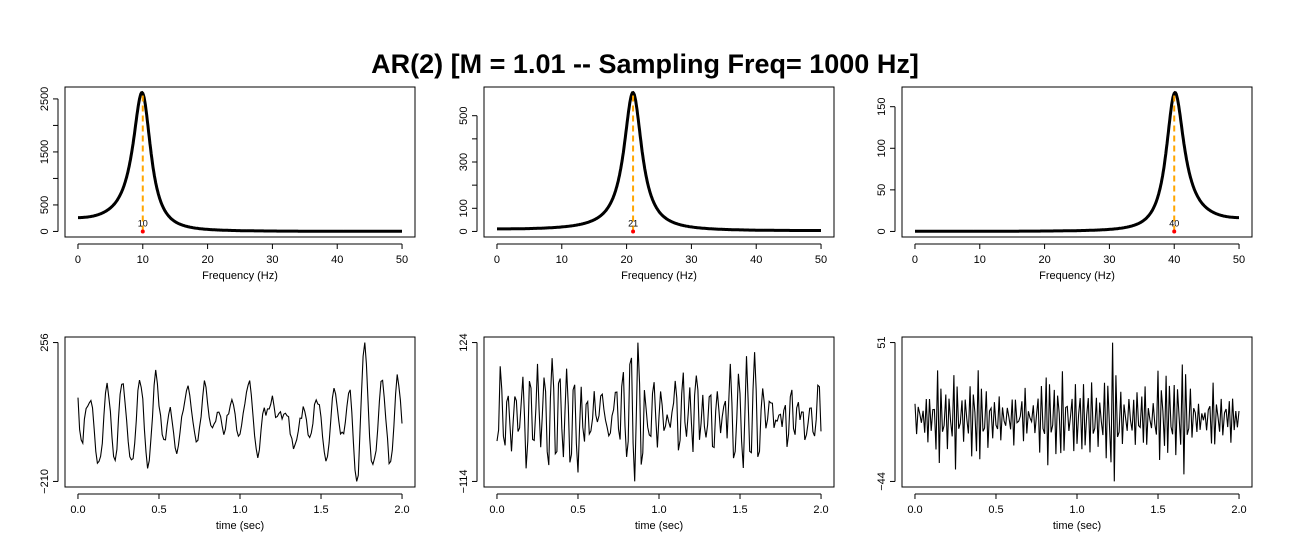  Describe the element at coordinates (464, 162) in the screenshot. I see `y-tick-label: 300` at that location.